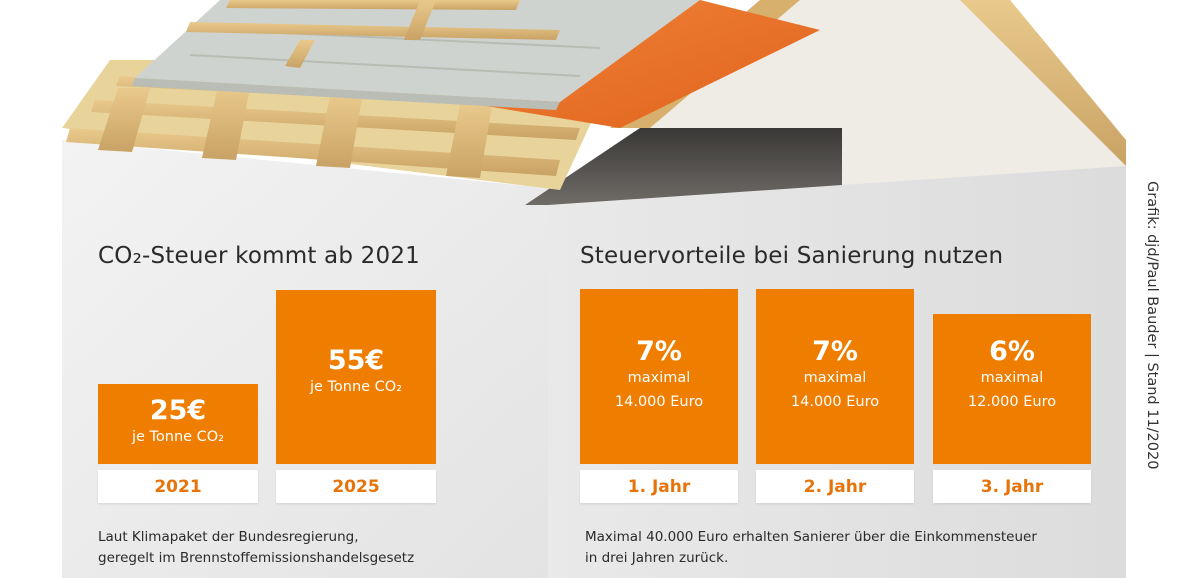 The width and height of the screenshot is (1187, 578). What do you see at coordinates (659, 486) in the screenshot?
I see `category-label-year-1: 1. Jahr` at bounding box center [659, 486].